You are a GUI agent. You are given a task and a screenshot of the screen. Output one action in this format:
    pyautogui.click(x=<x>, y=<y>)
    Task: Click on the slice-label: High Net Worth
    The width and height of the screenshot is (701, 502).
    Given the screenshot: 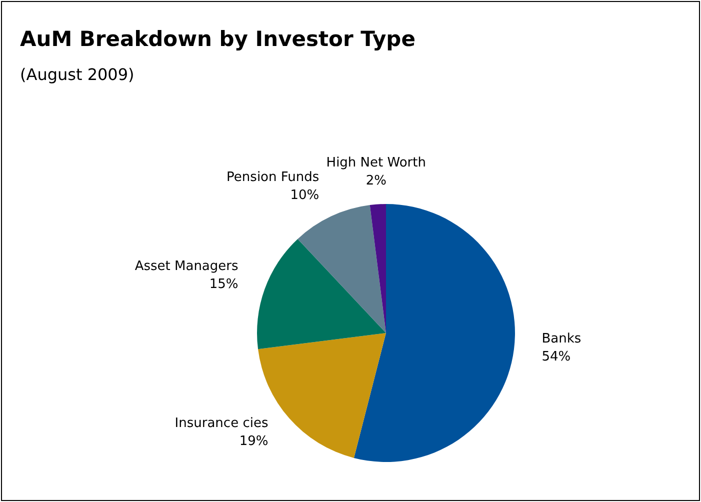 What is the action you would take?
    pyautogui.click(x=376, y=162)
    